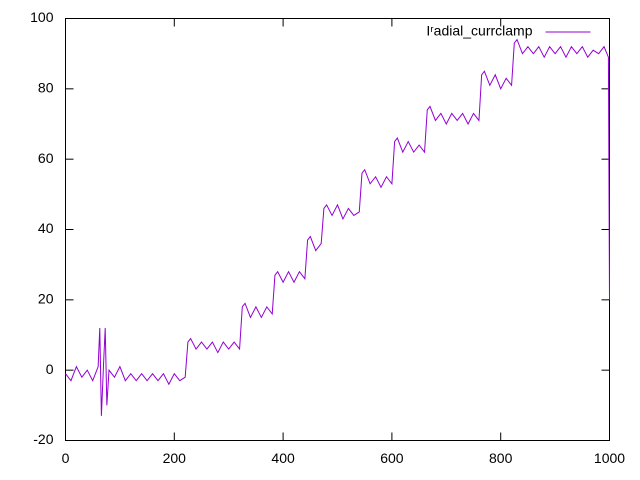 The image size is (640, 480). What do you see at coordinates (50, 369) in the screenshot?
I see `y-tick-label: 0` at bounding box center [50, 369].